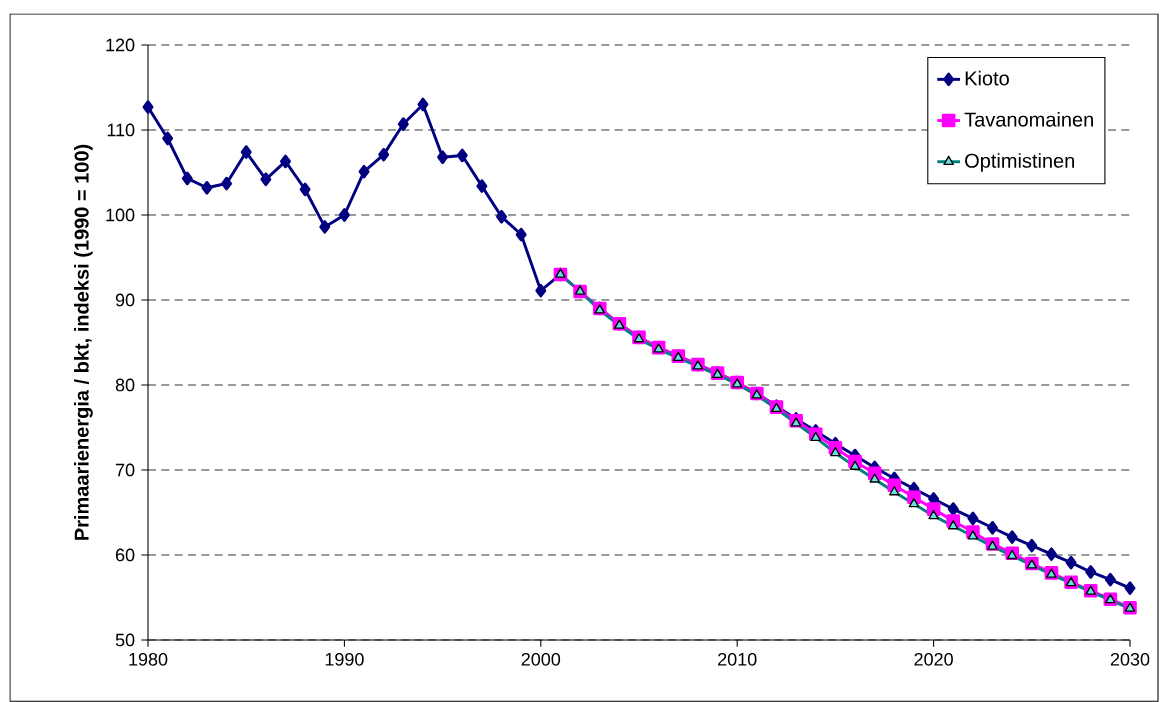  I want to click on y-tick-label: 50, so click(125, 640).